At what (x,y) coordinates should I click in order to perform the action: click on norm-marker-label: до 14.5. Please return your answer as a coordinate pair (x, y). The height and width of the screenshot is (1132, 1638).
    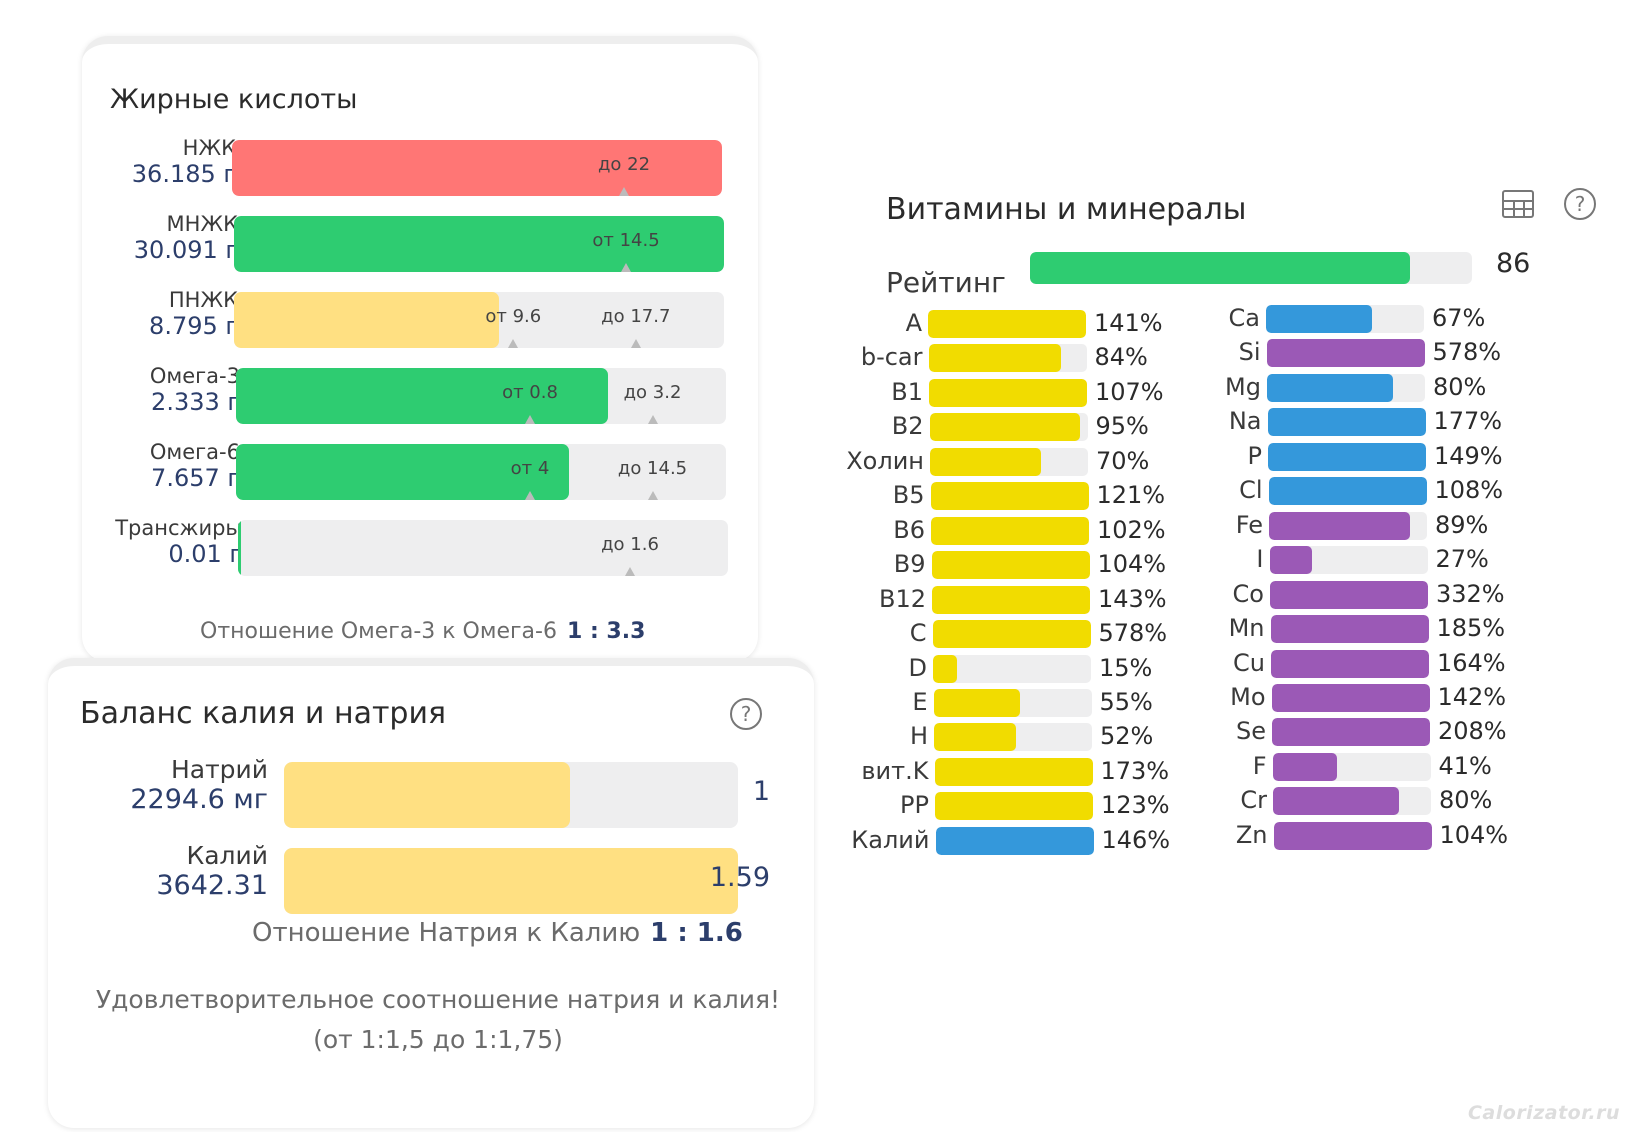
    Looking at the image, I should click on (652, 468).